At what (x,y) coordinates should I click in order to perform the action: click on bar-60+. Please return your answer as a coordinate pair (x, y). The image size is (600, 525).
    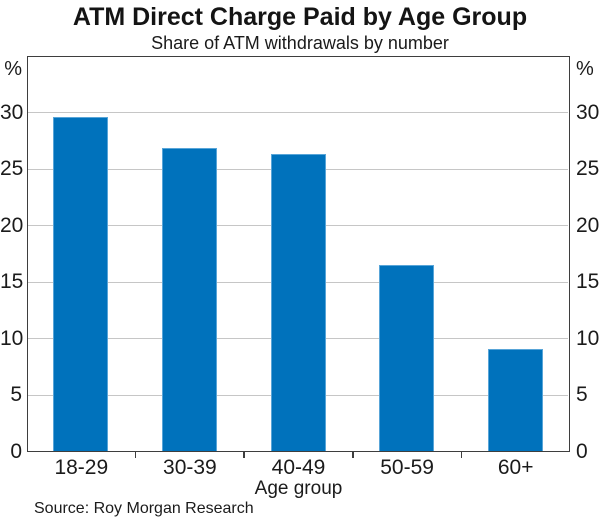
    Looking at the image, I should click on (515, 400).